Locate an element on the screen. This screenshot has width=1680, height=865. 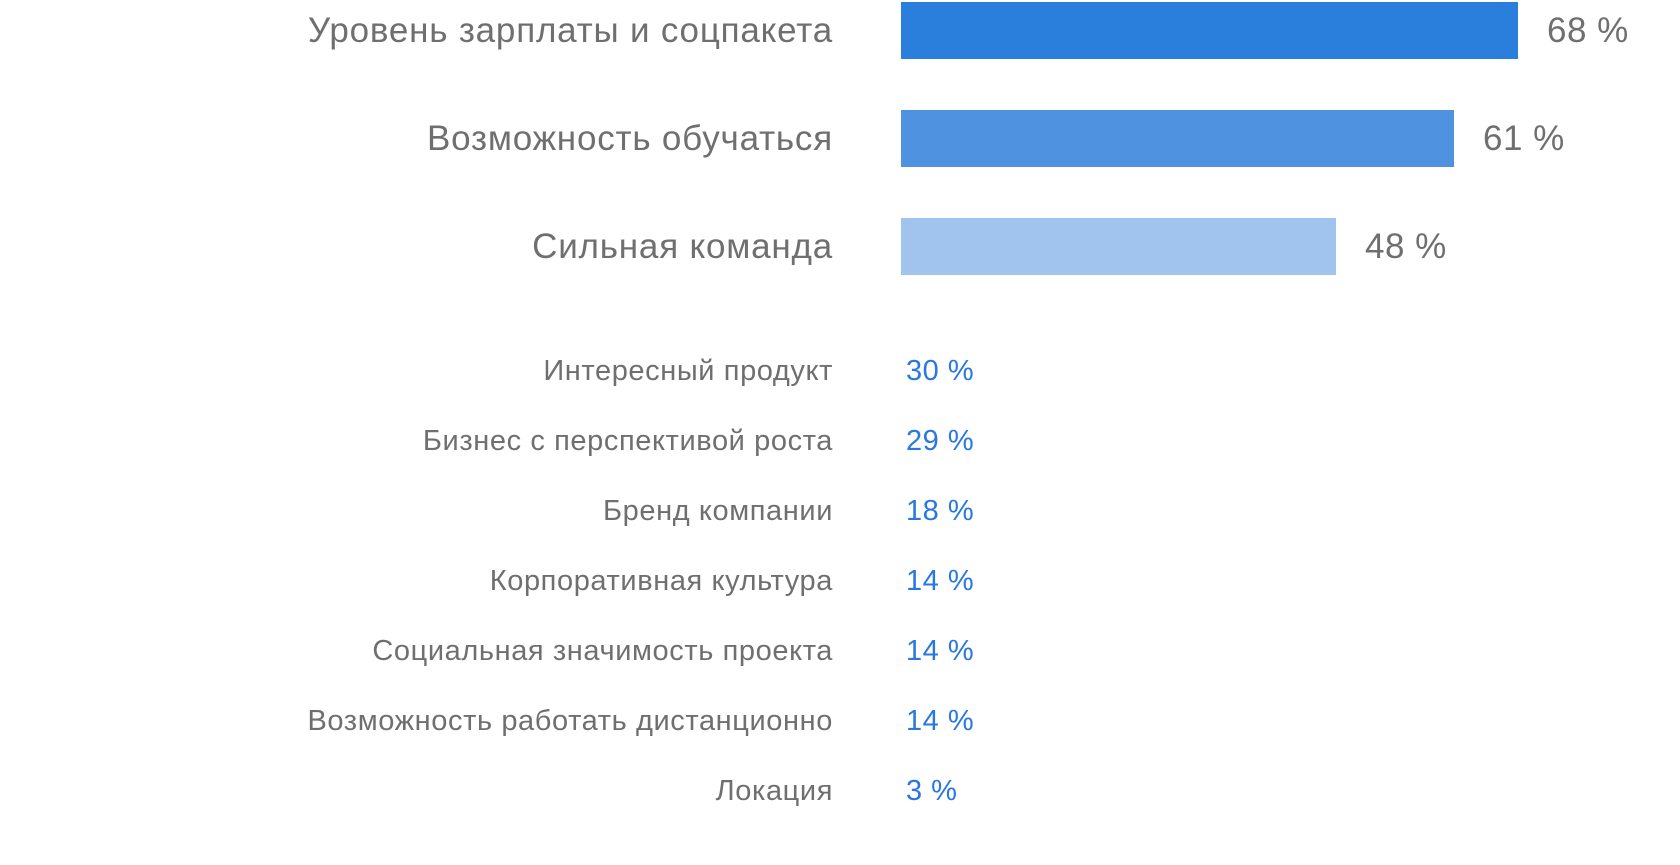
category-label: Социальная значимость проекта is located at coordinates (602, 650).